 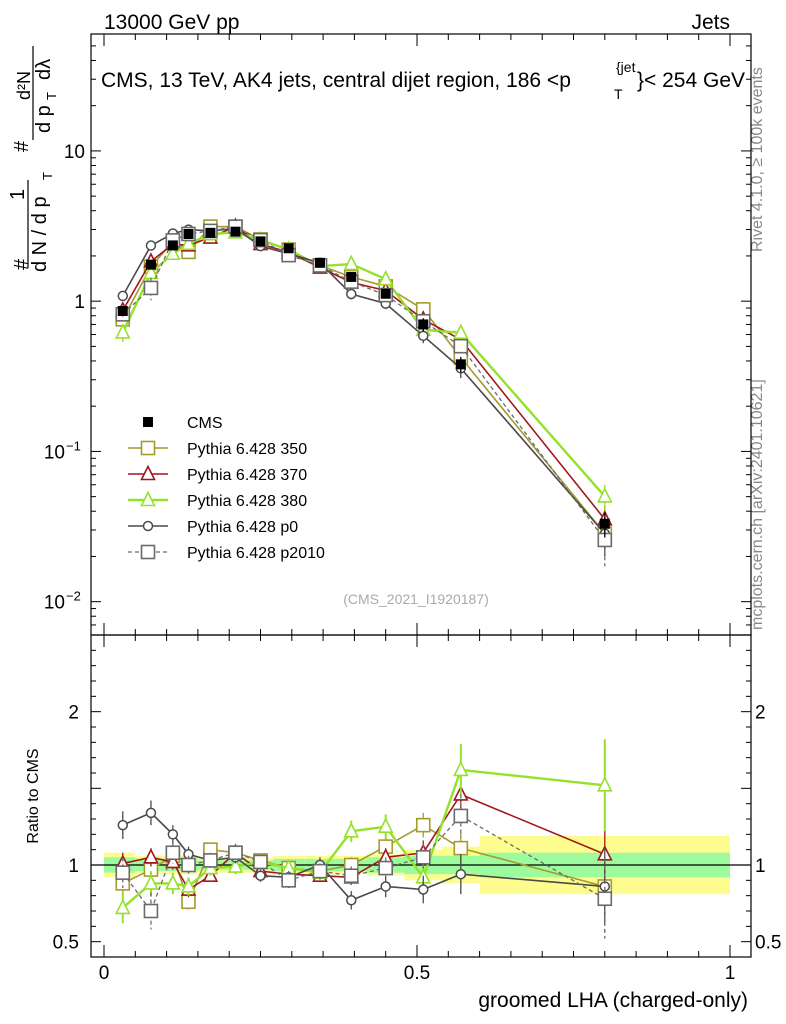 What do you see at coordinates (148, 422) in the screenshot?
I see `legend-marker-cms` at bounding box center [148, 422].